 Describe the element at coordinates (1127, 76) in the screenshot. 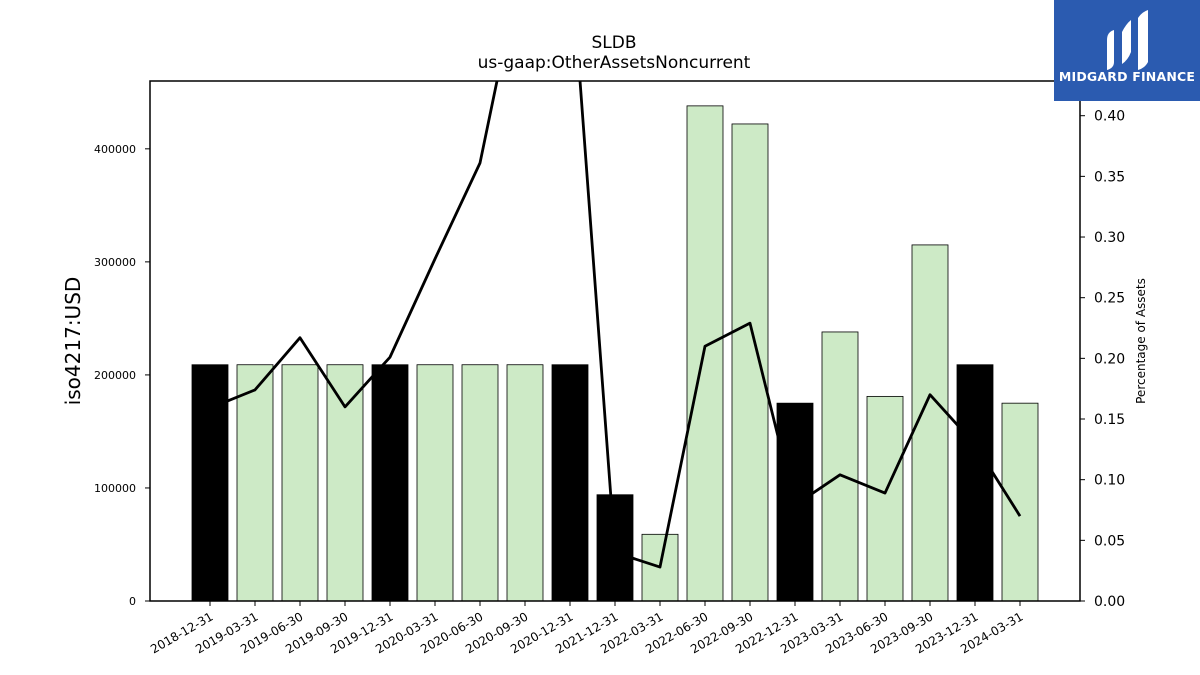

I see `logo-text: MIDGARD FINANCE` at that location.